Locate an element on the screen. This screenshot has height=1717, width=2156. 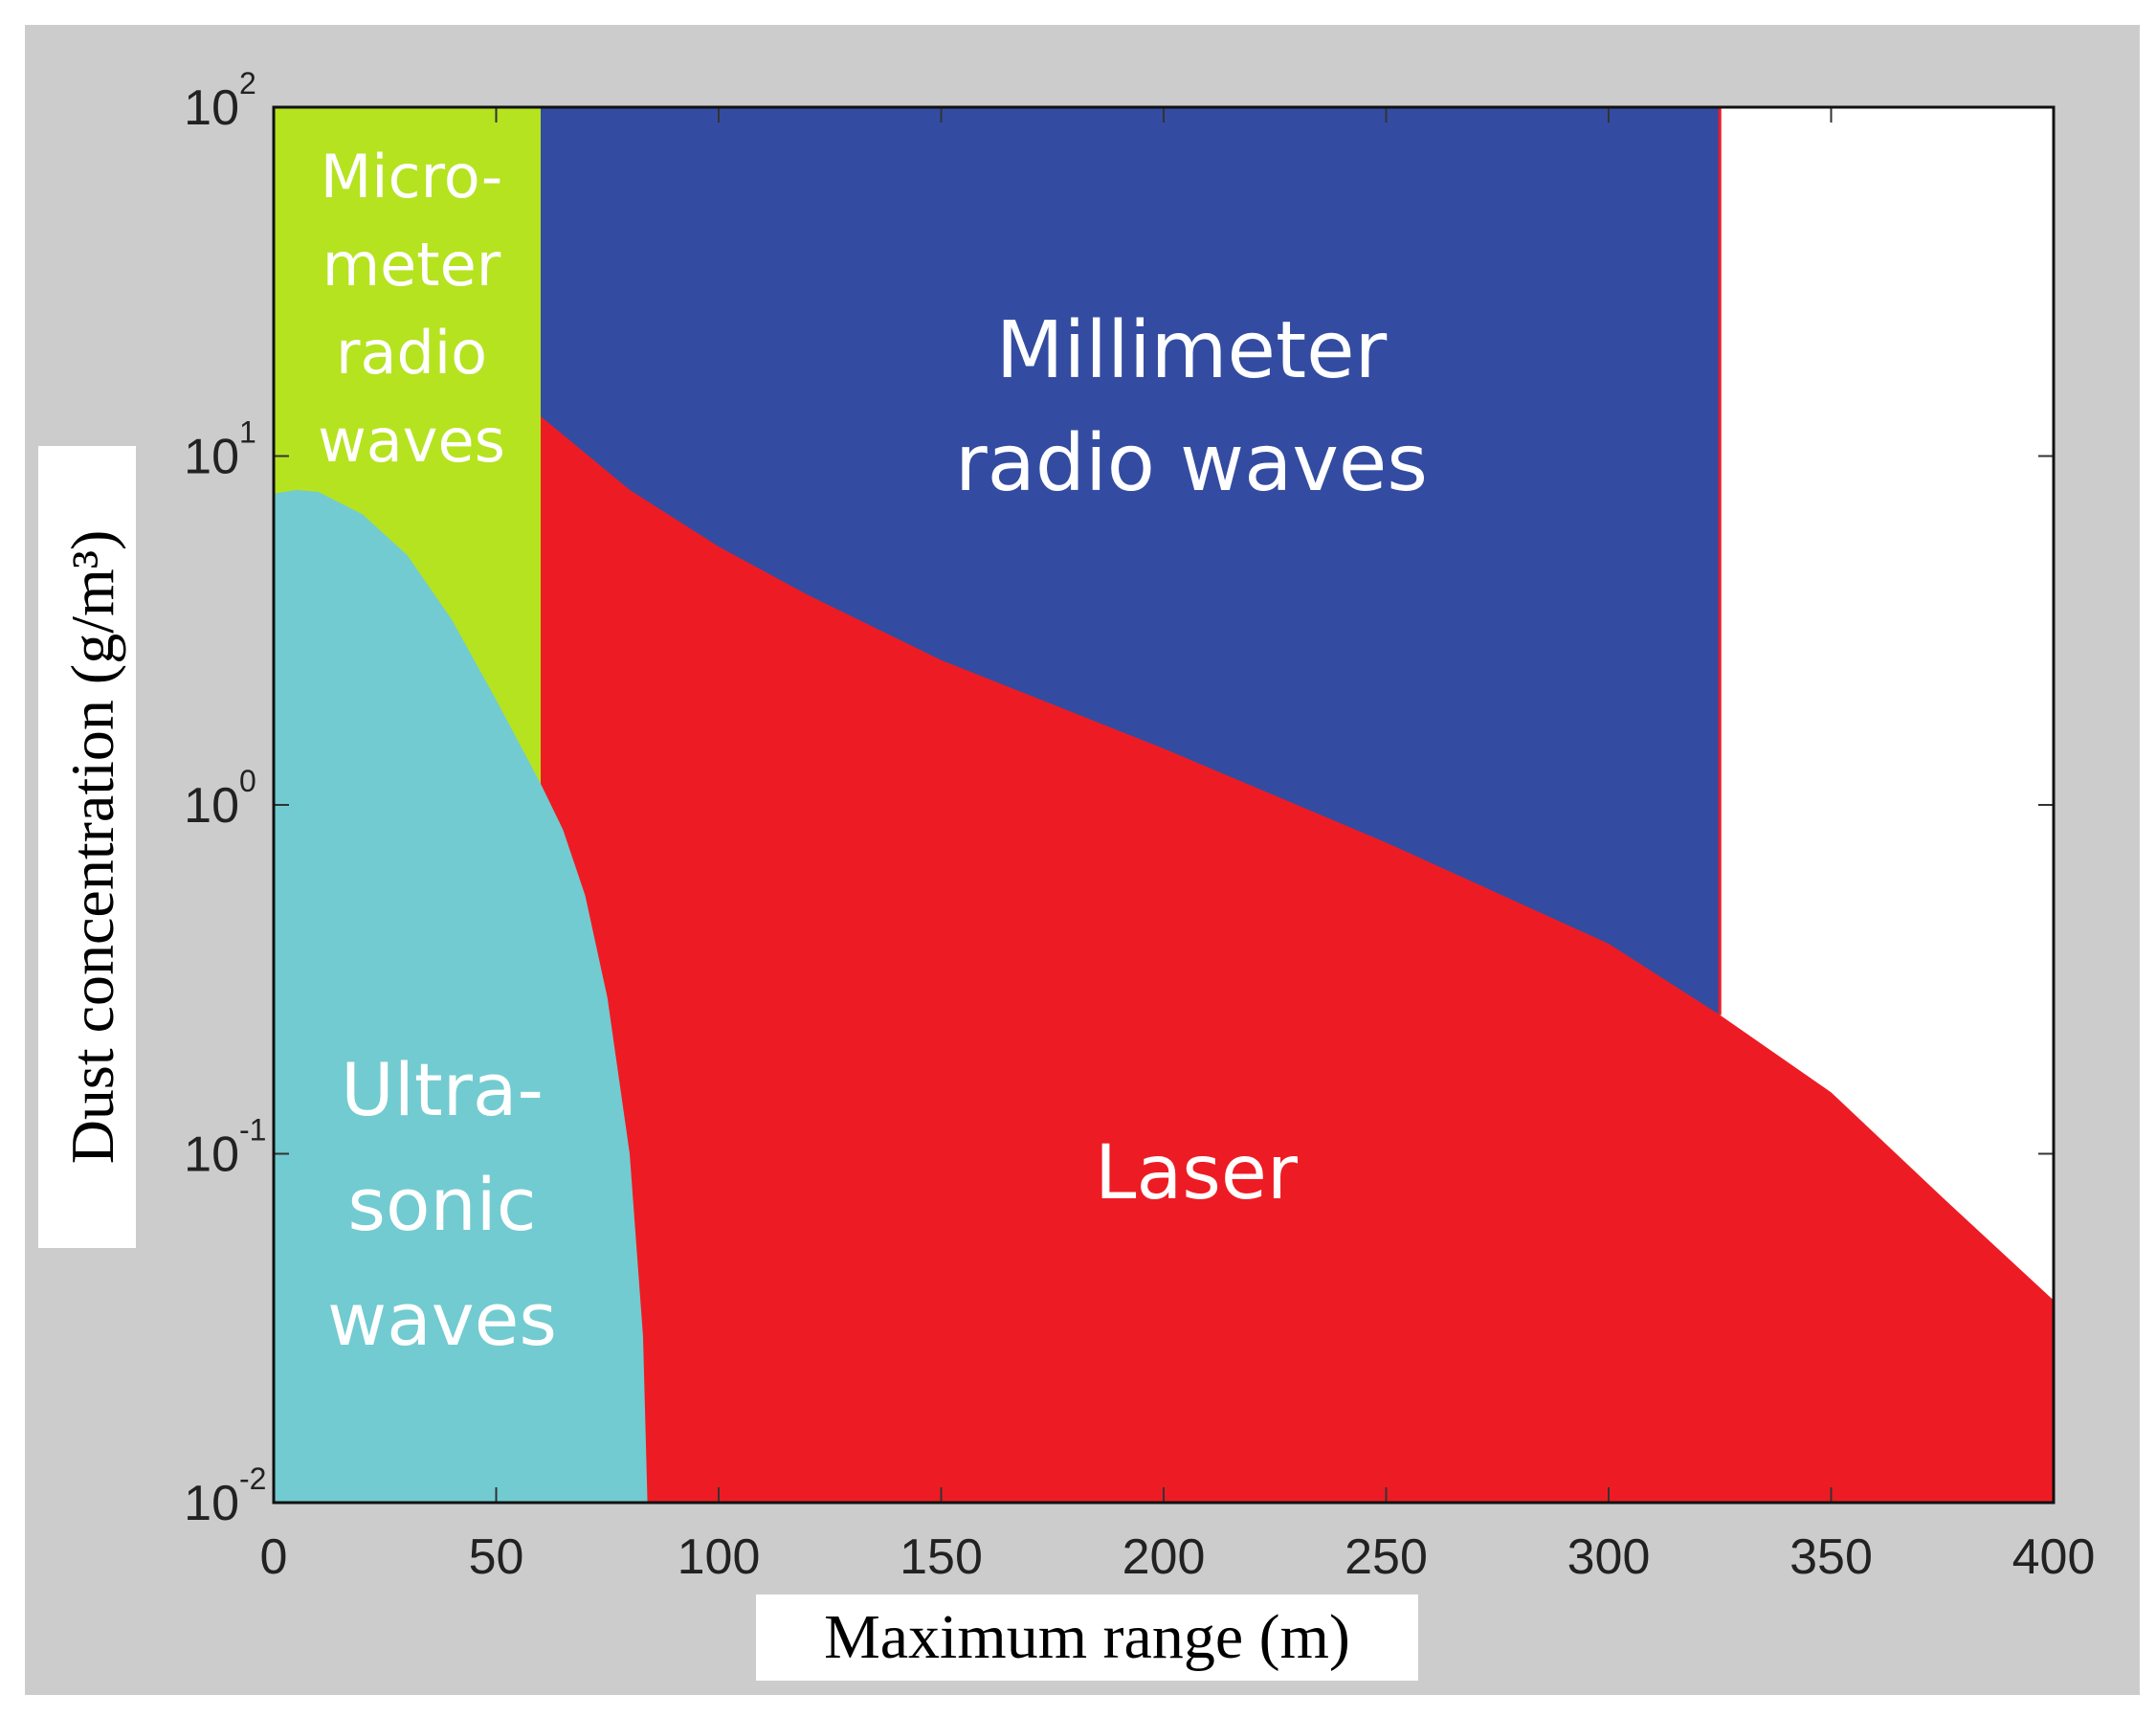
label-micrometer-radio-waves: waves is located at coordinates (411, 441).